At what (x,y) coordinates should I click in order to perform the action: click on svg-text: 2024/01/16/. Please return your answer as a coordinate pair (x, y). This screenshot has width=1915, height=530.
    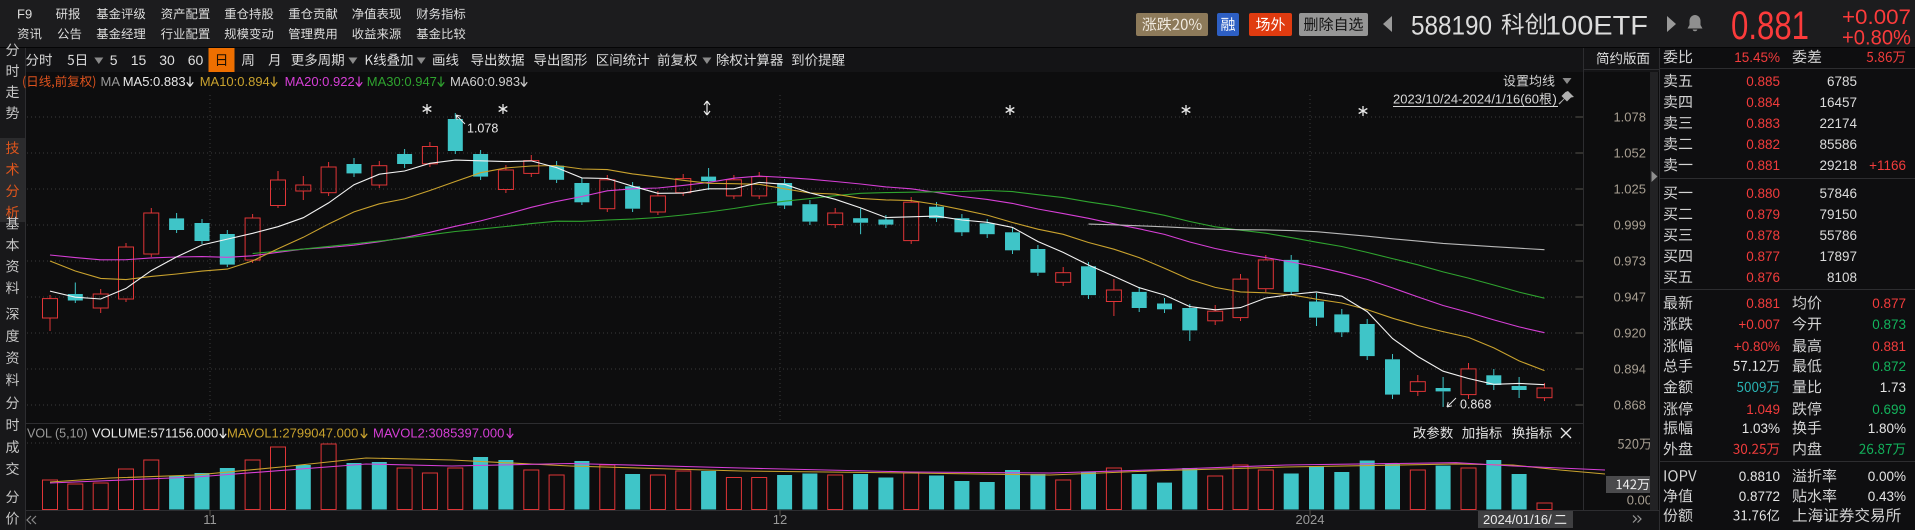
    Looking at the image, I should click on (1517, 519).